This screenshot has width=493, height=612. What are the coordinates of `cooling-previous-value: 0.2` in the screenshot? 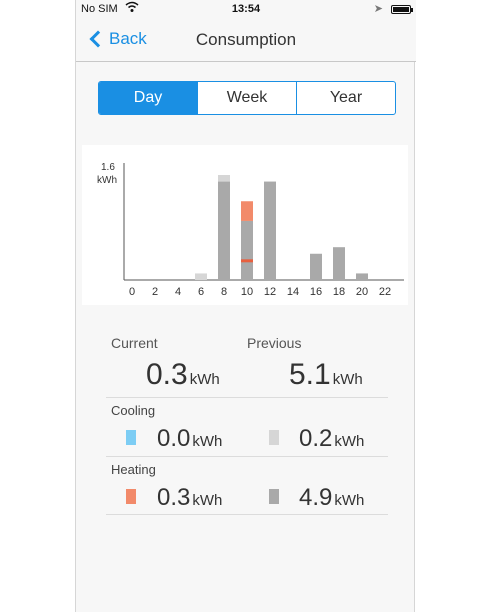 It's located at (316, 438).